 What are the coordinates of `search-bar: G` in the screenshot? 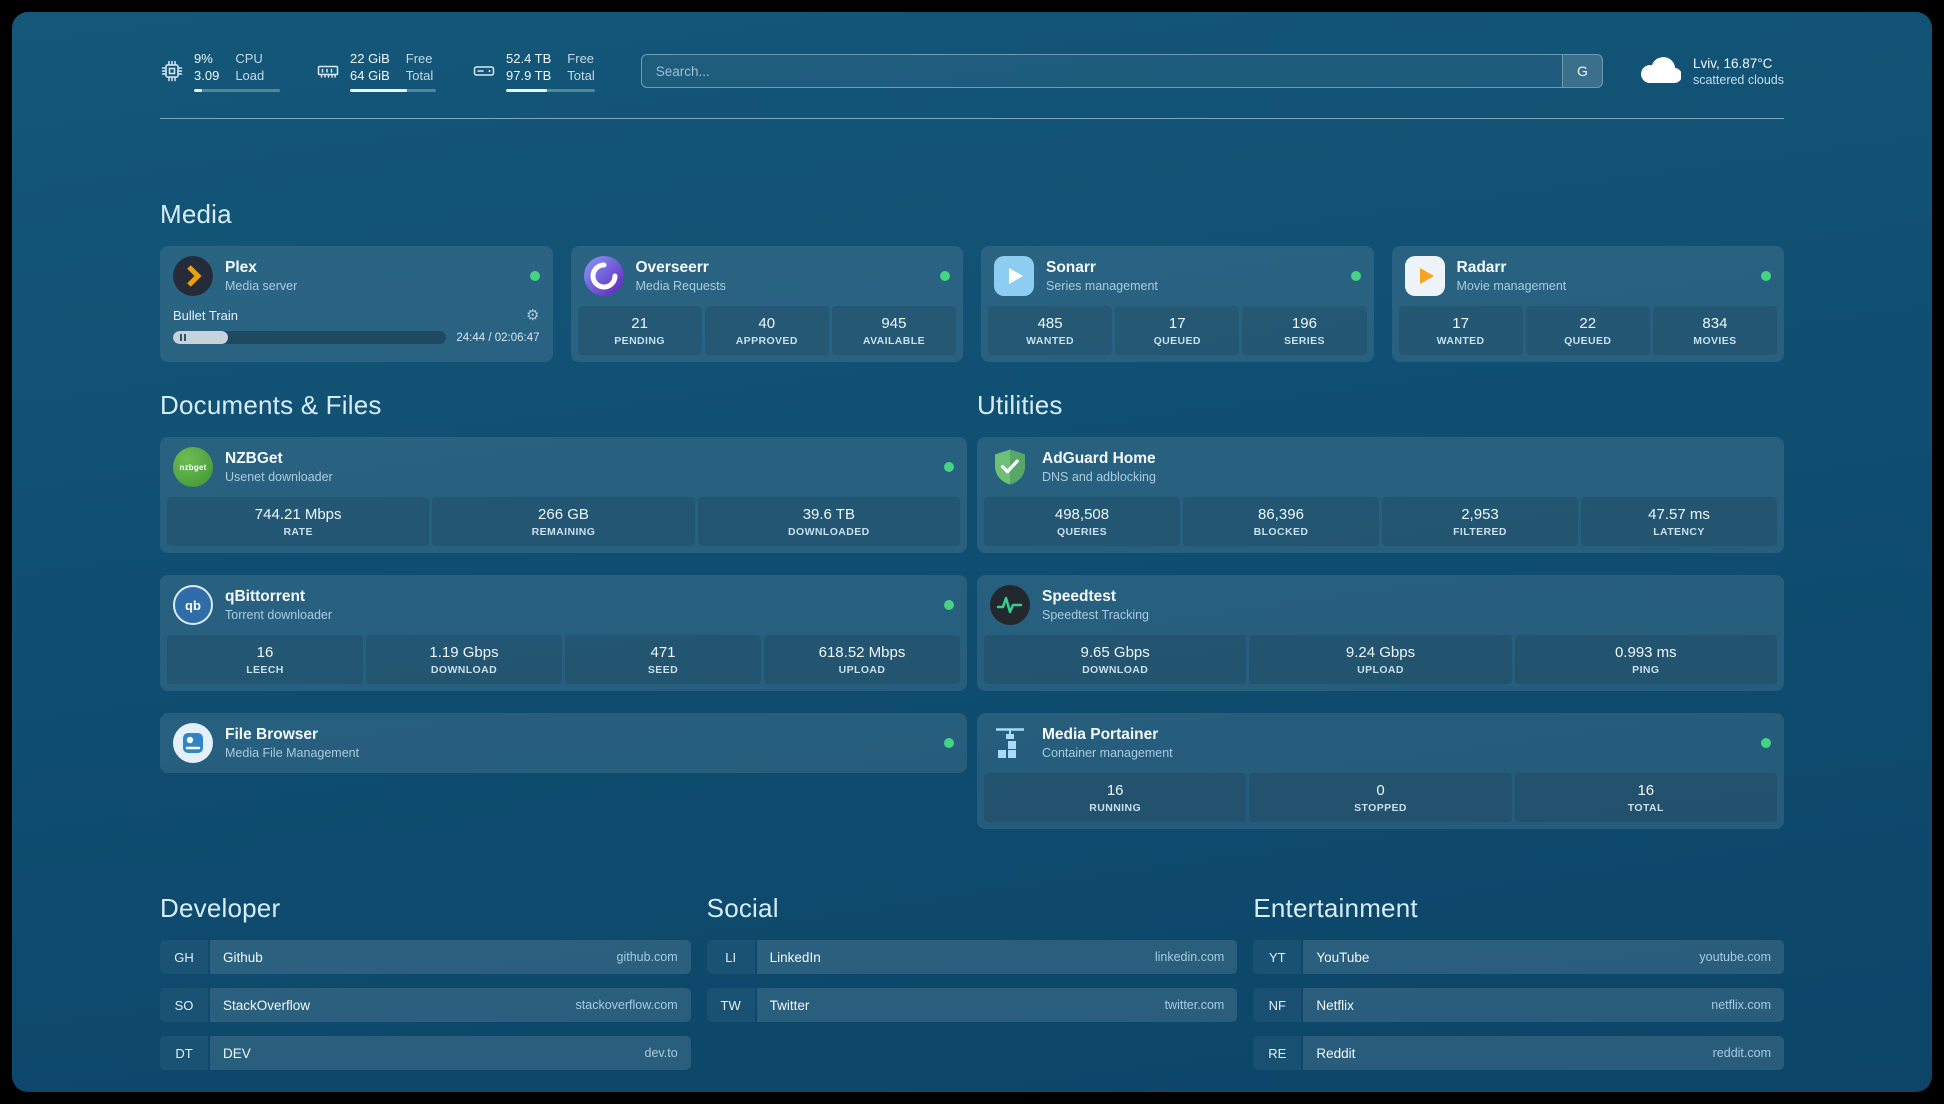 It's located at (1121, 71).